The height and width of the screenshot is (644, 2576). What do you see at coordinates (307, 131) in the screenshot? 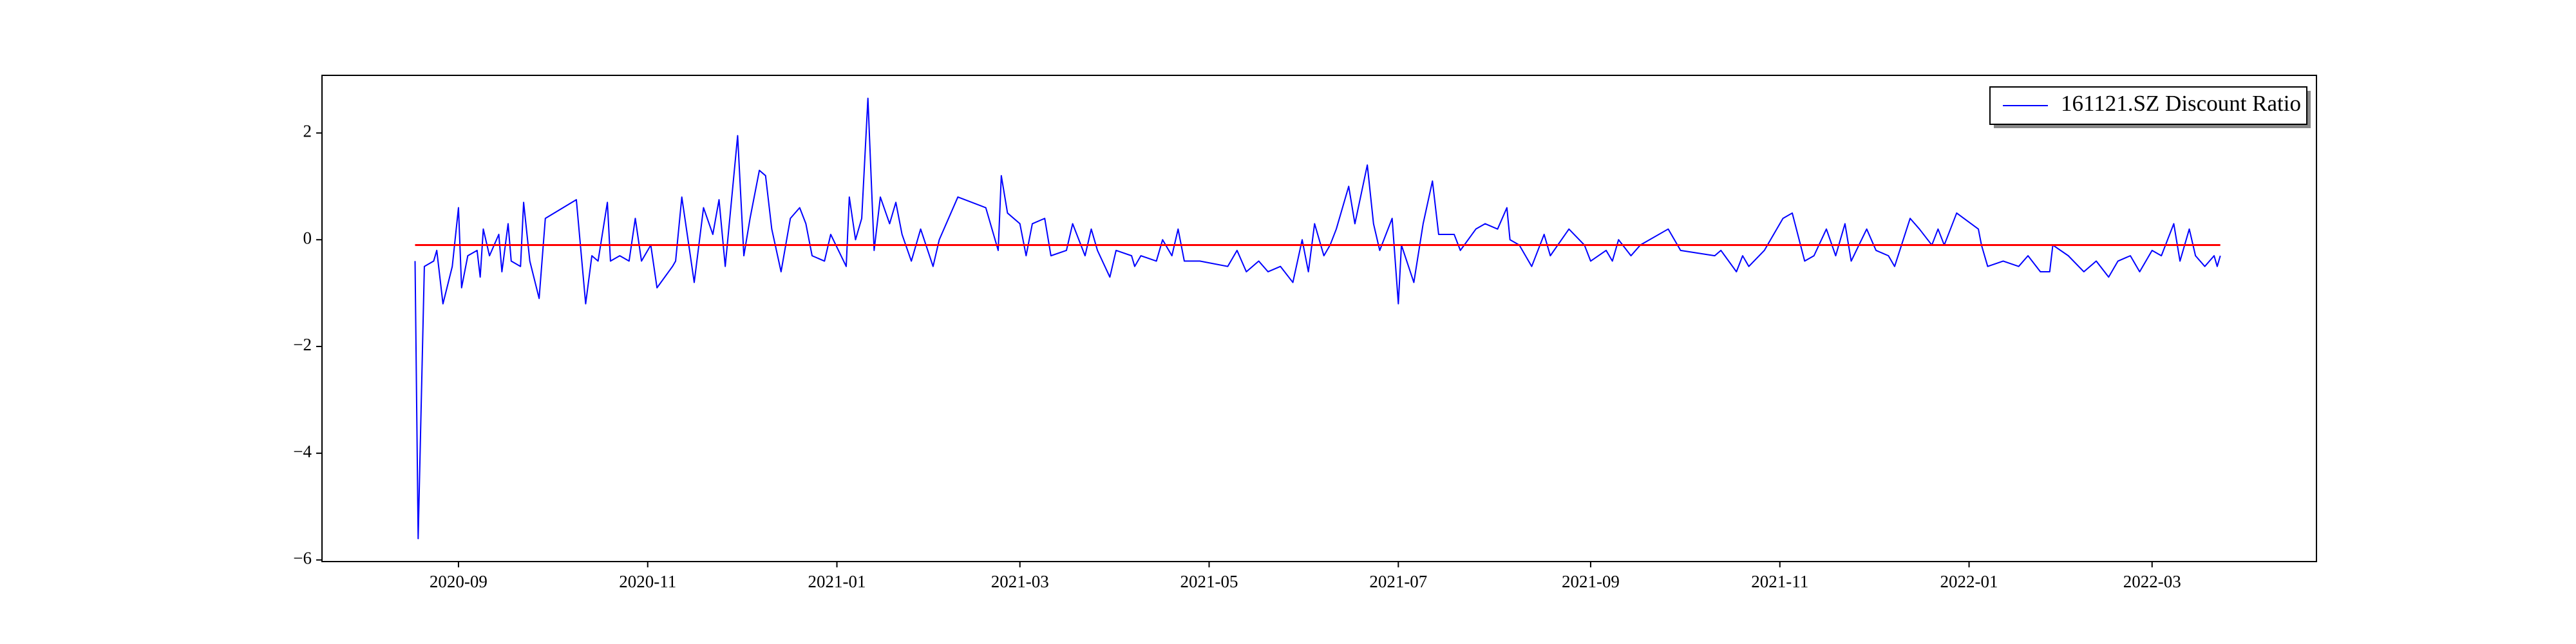
I see `y-tick-label: 2` at bounding box center [307, 131].